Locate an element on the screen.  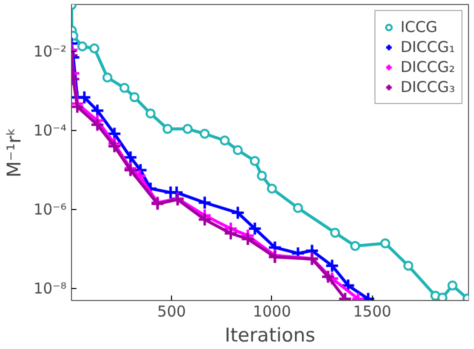
x-tick-label: 500 is located at coordinates (171, 311).